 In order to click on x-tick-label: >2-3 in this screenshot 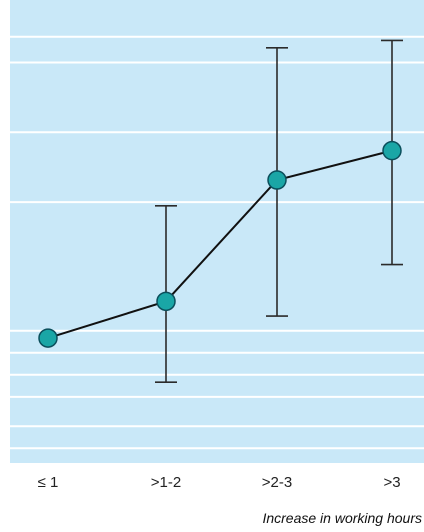, I will do `click(277, 482)`.